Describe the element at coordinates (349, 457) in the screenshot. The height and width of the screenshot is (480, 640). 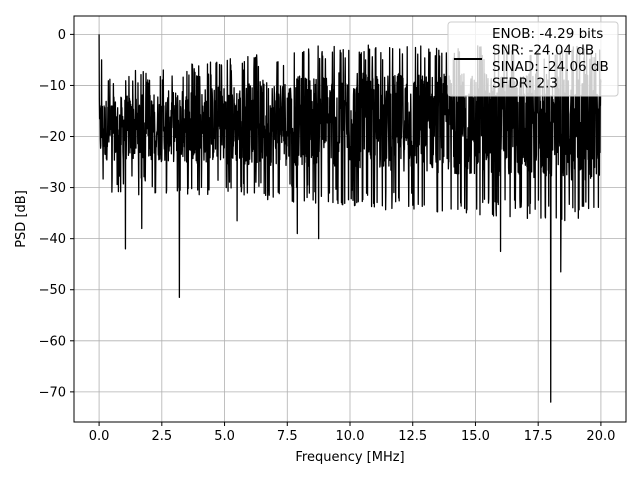
I see `x-axis-label: Frequency [MHz]` at that location.